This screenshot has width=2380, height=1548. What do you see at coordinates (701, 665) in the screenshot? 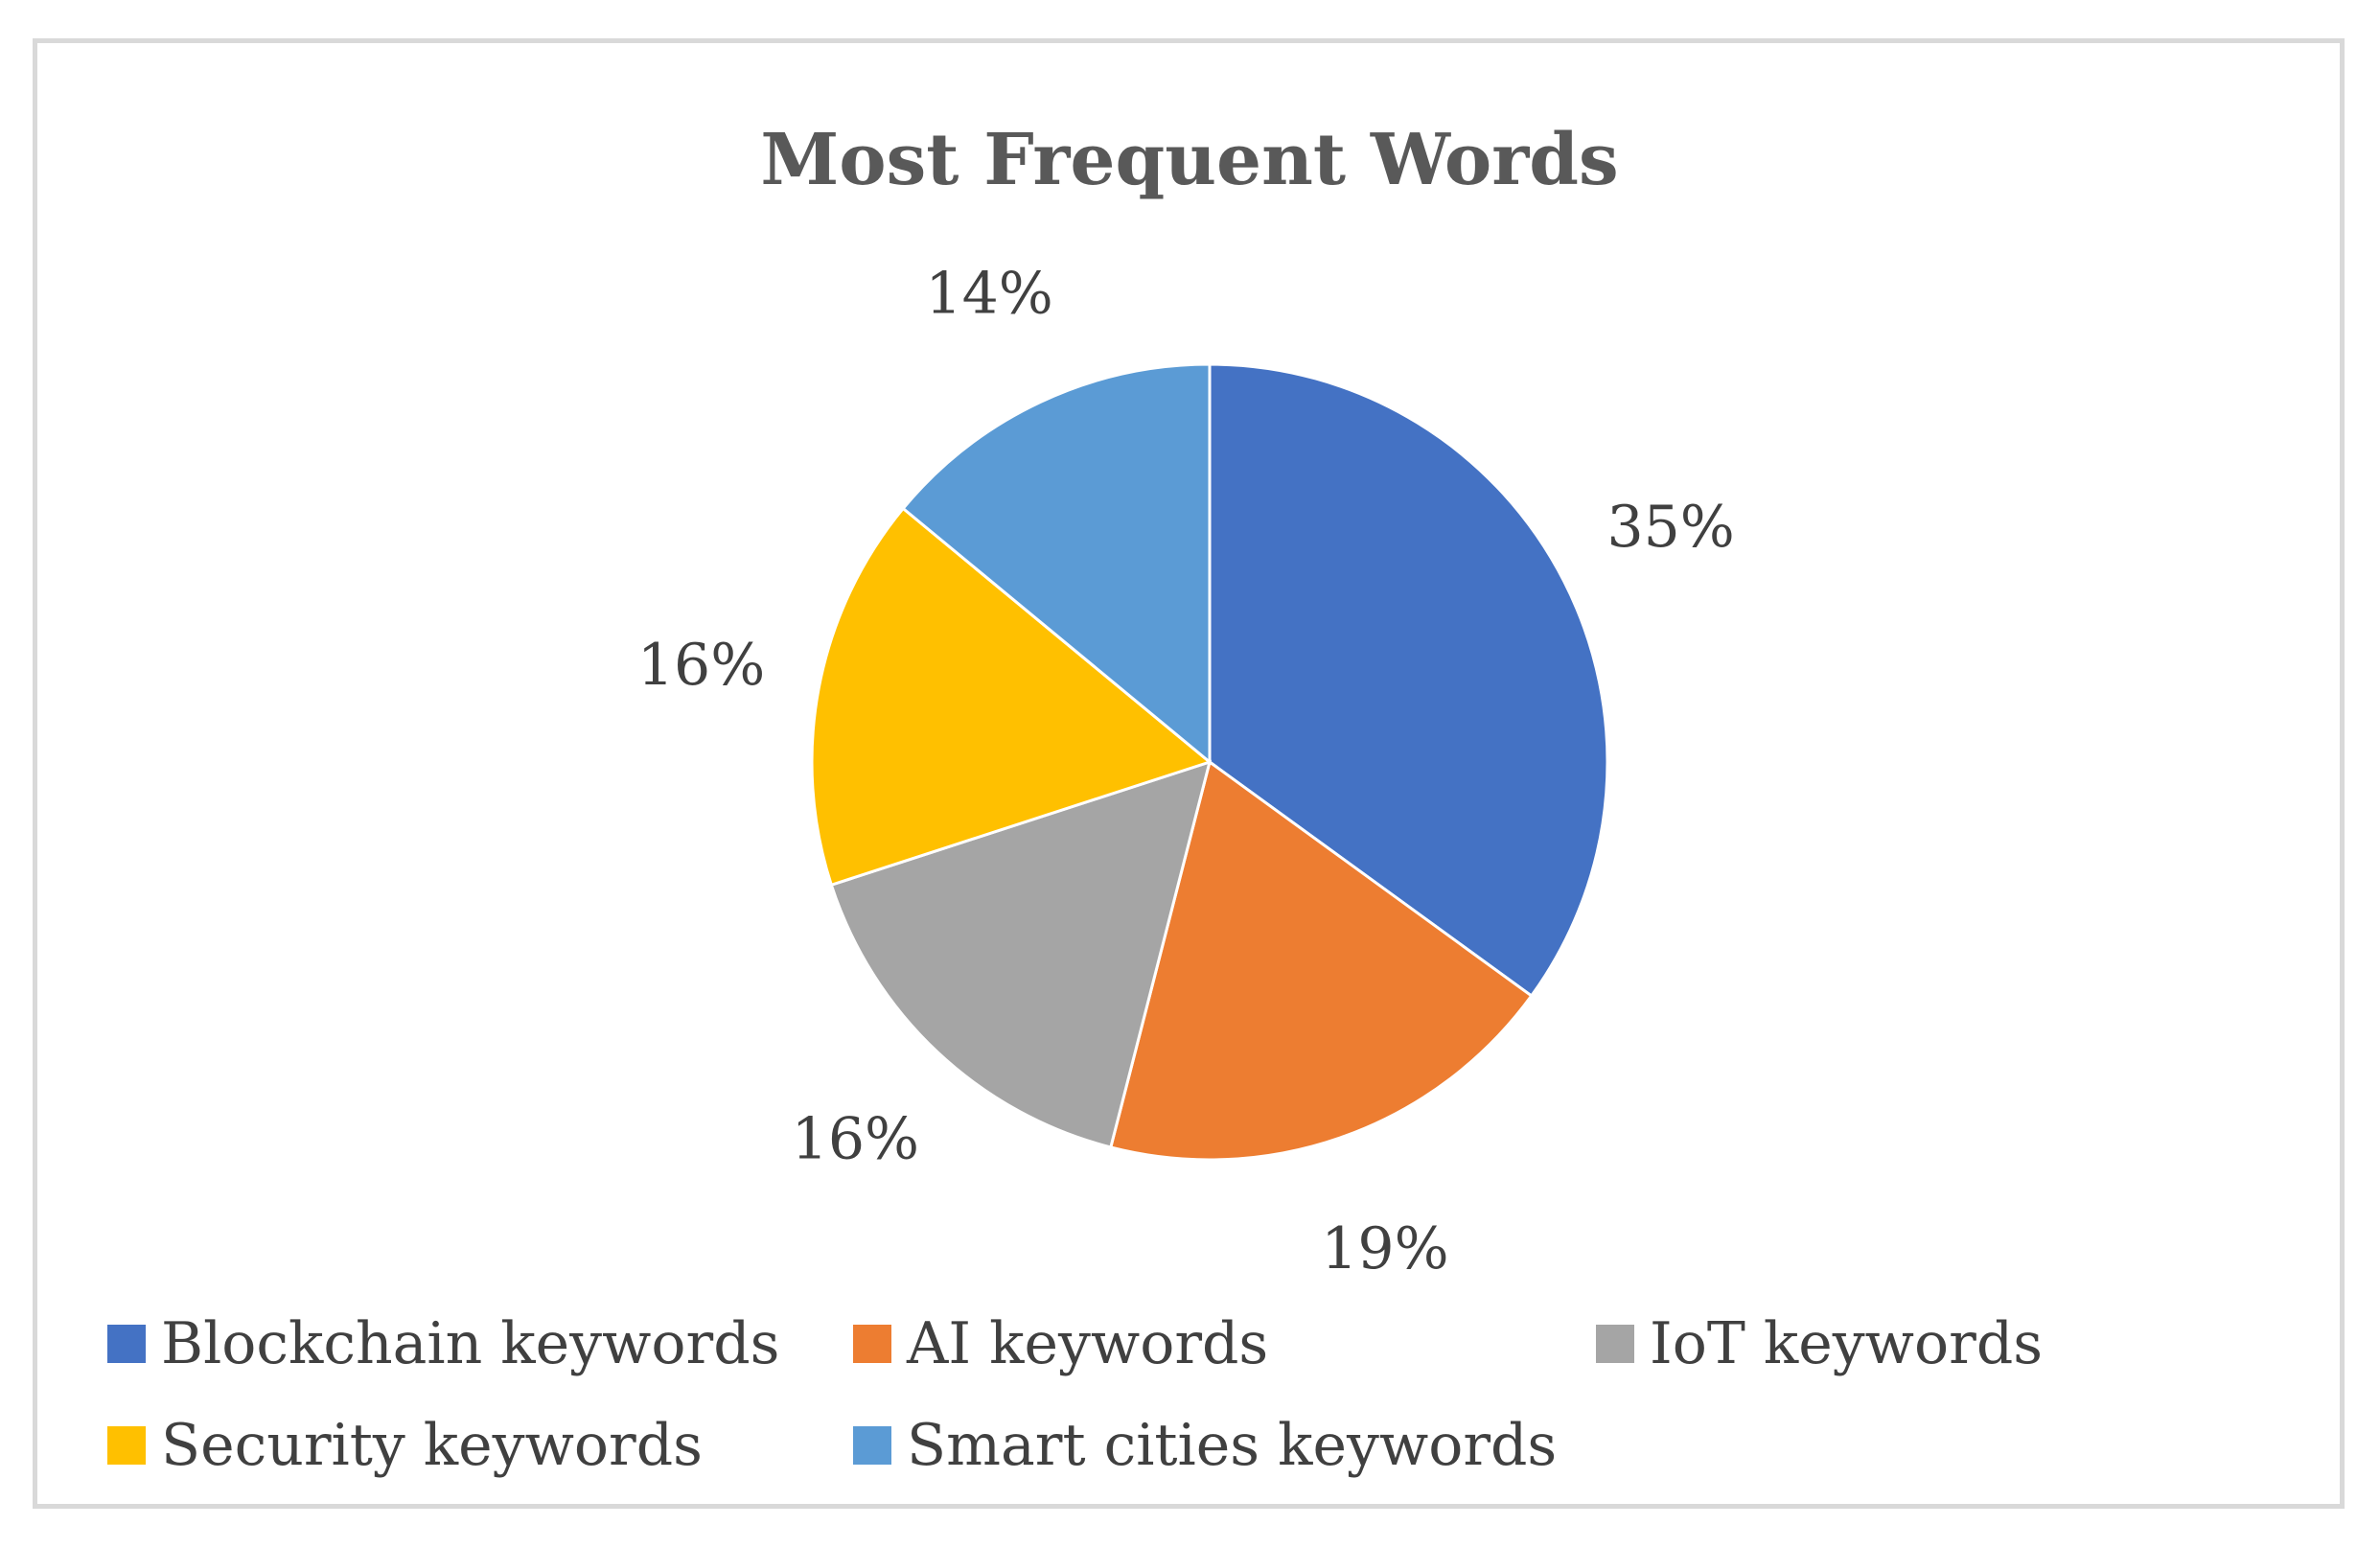
I see `data-label-security-keywords: 16%` at bounding box center [701, 665].